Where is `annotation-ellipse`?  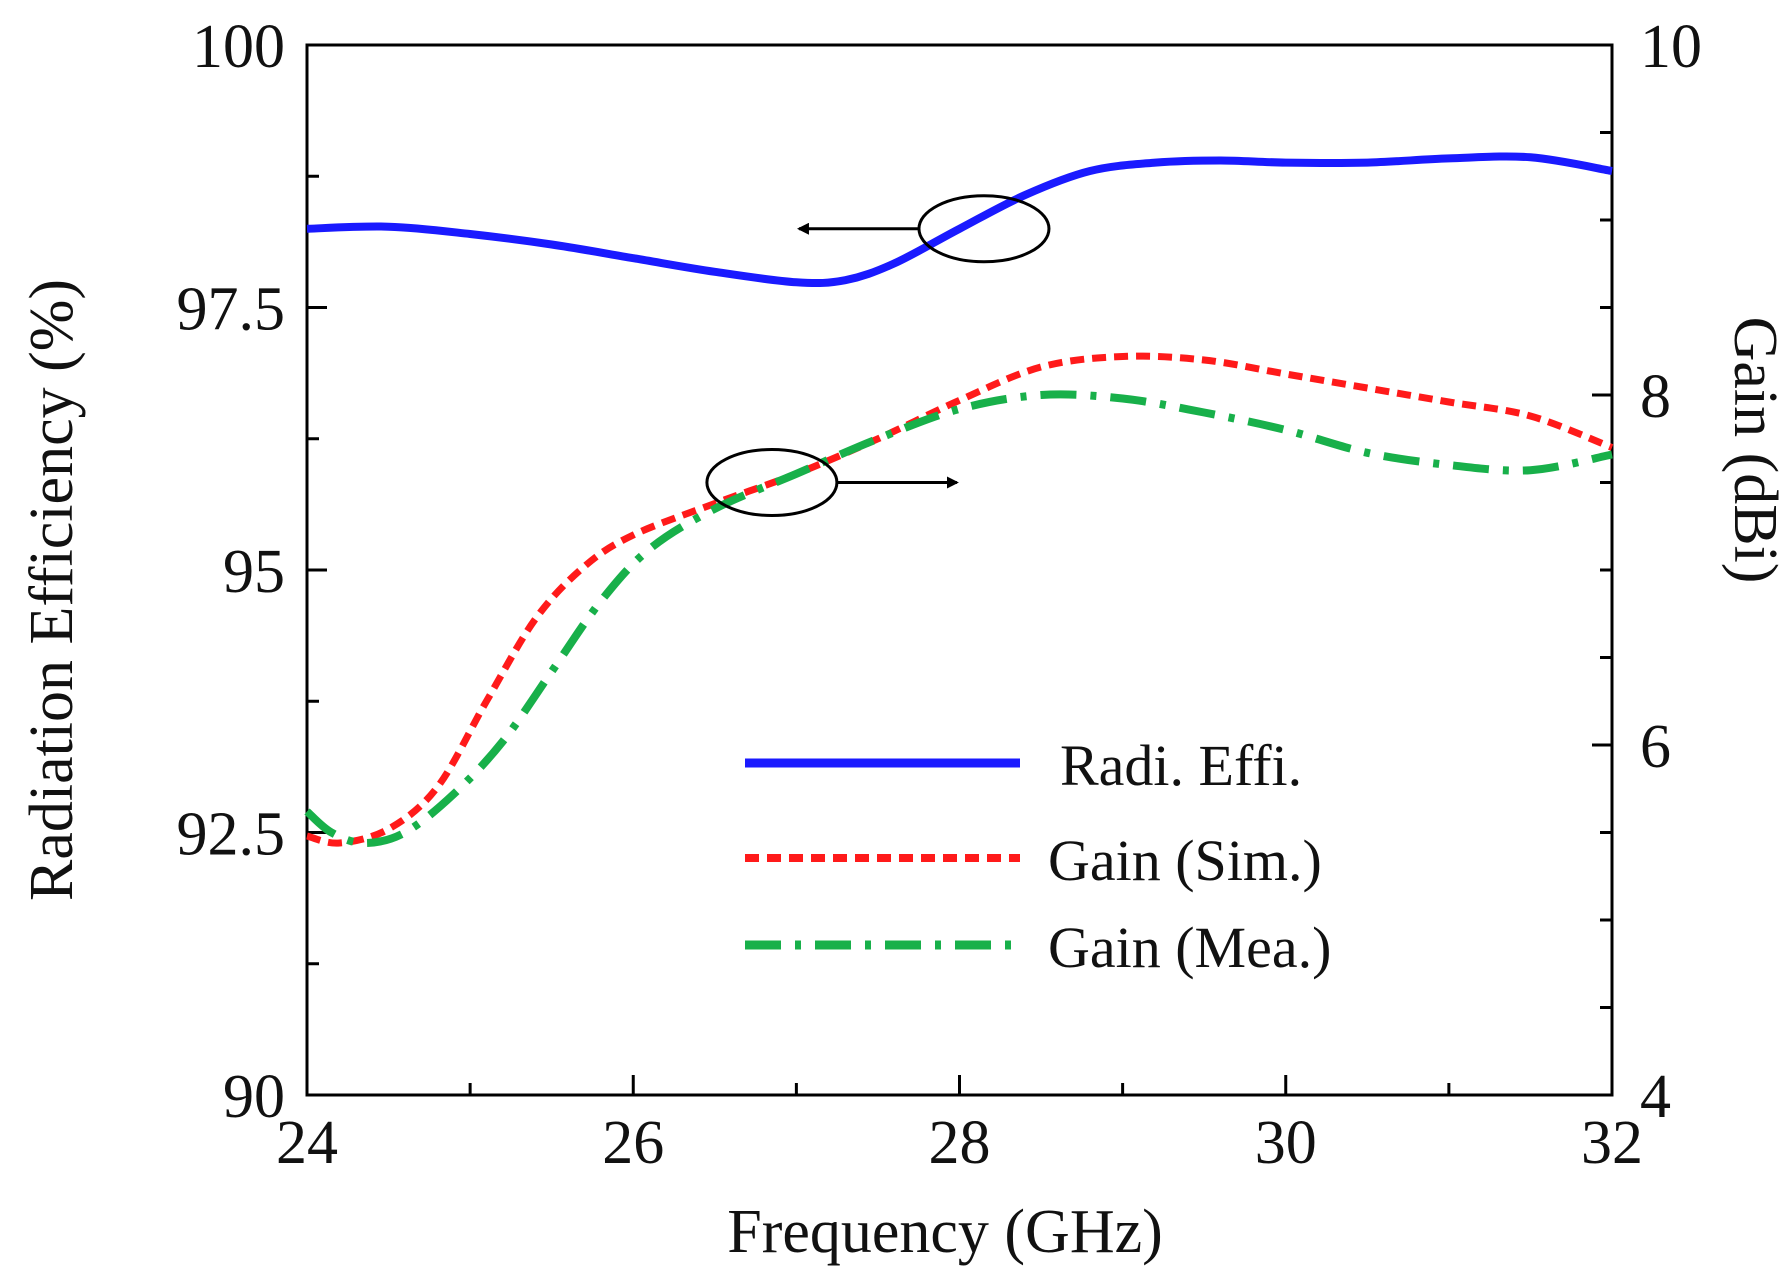
annotation-ellipse is located at coordinates (984, 229).